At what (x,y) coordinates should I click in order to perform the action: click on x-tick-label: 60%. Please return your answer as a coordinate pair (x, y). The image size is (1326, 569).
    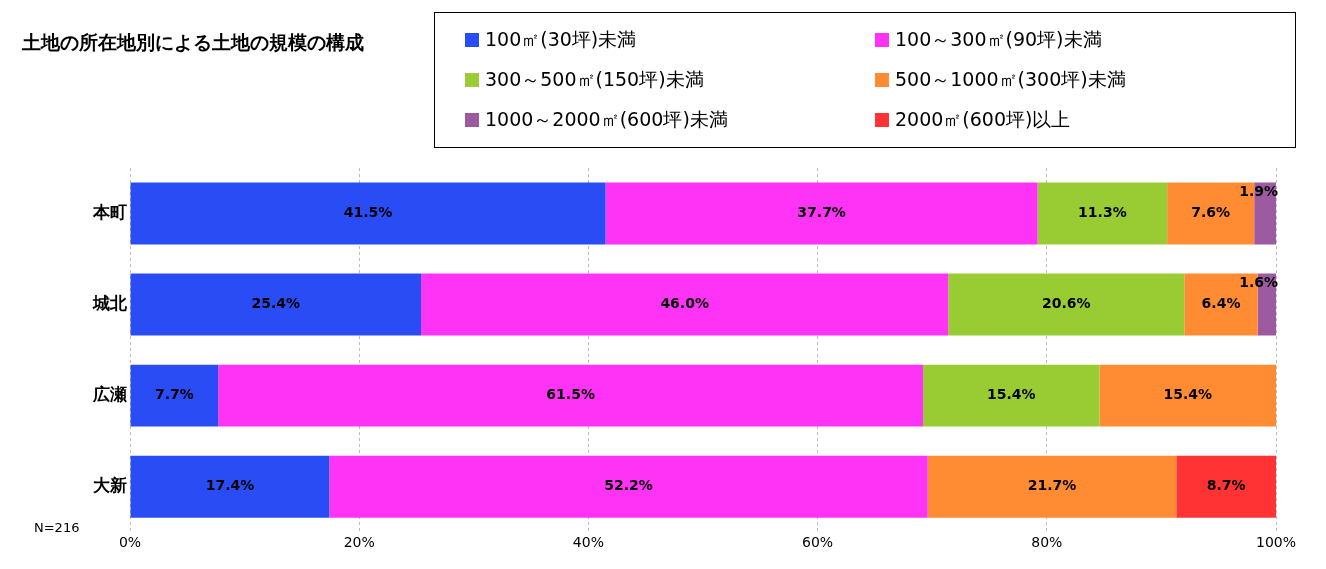
    Looking at the image, I should click on (818, 542).